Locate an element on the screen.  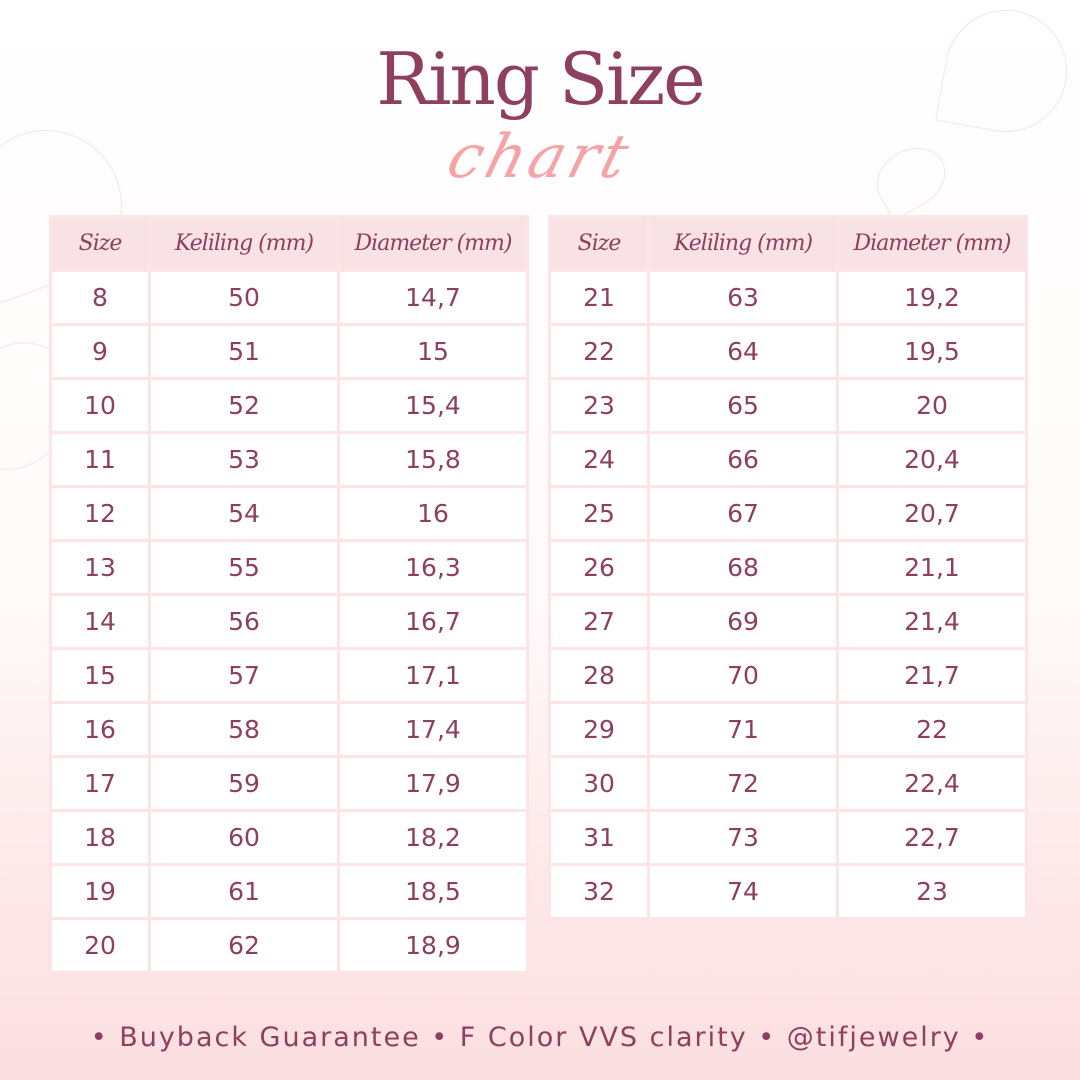
page-subtitle: chart is located at coordinates (540, 157).